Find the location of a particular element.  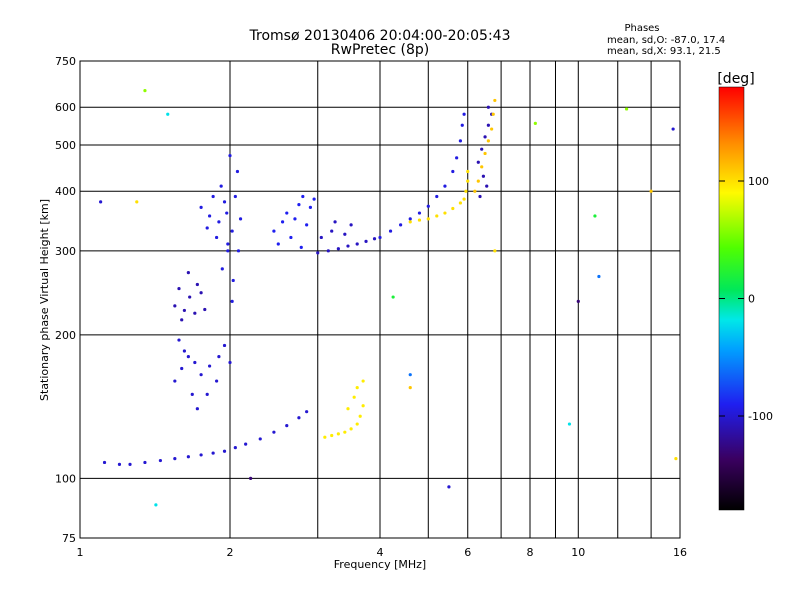

chart-subtitle: RwPretec (8p) is located at coordinates (380, 50).